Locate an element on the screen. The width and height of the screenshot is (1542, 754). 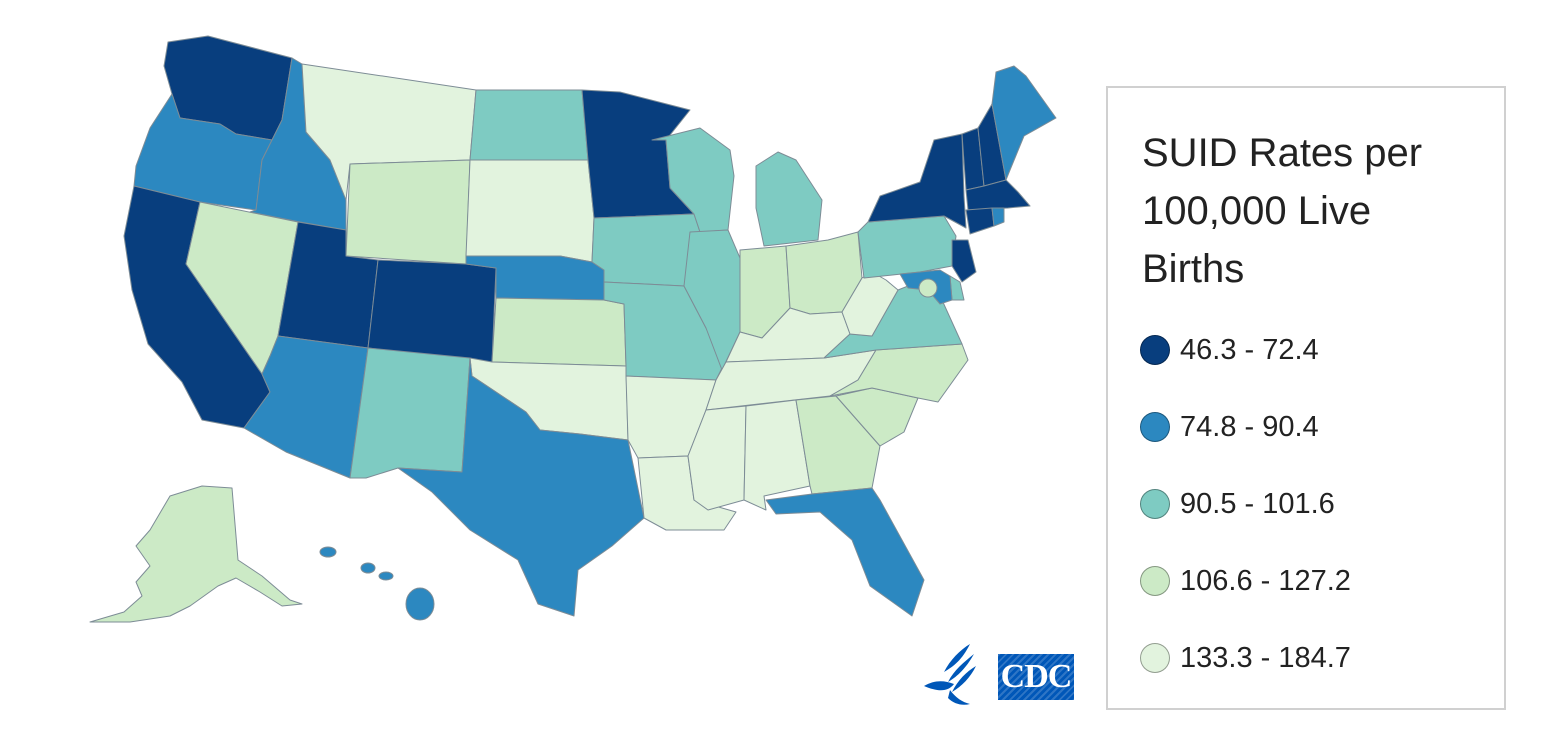
state-FL is located at coordinates (845, 552).